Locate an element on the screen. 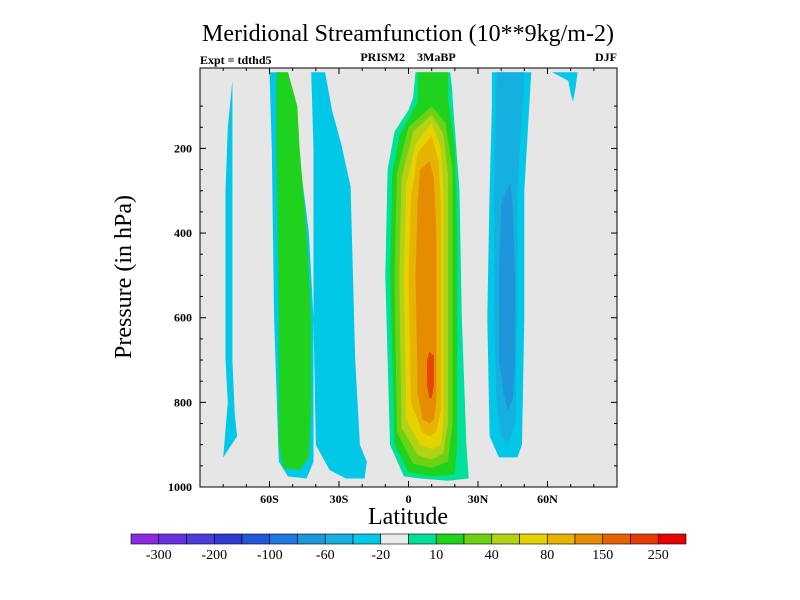  colorbar: -300 -200 -100 -60 -20 10 40 80 150 250 is located at coordinates (408, 548).